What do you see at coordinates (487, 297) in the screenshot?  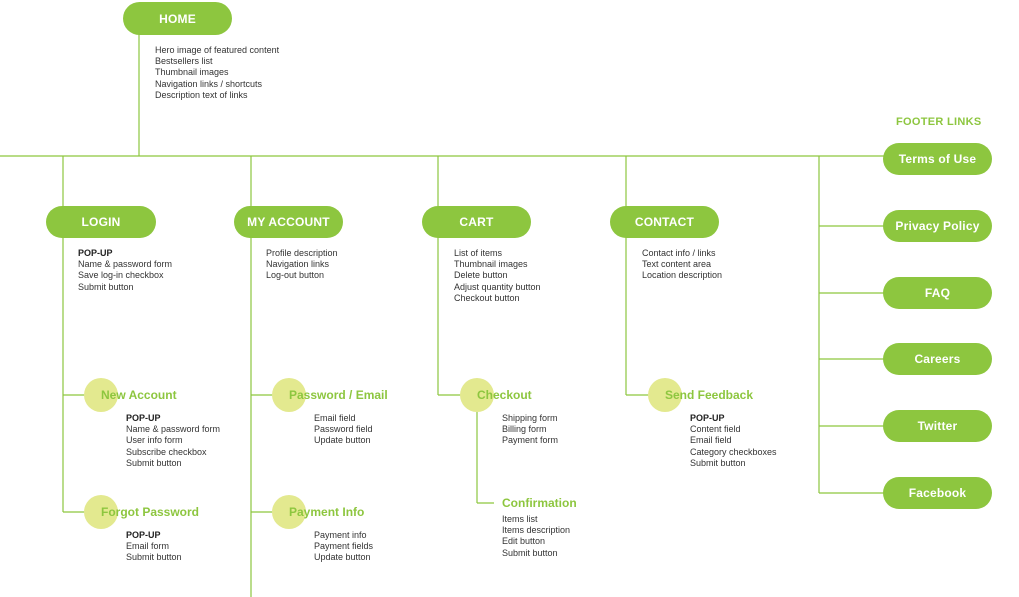 I see `list-item: Checkout button` at bounding box center [487, 297].